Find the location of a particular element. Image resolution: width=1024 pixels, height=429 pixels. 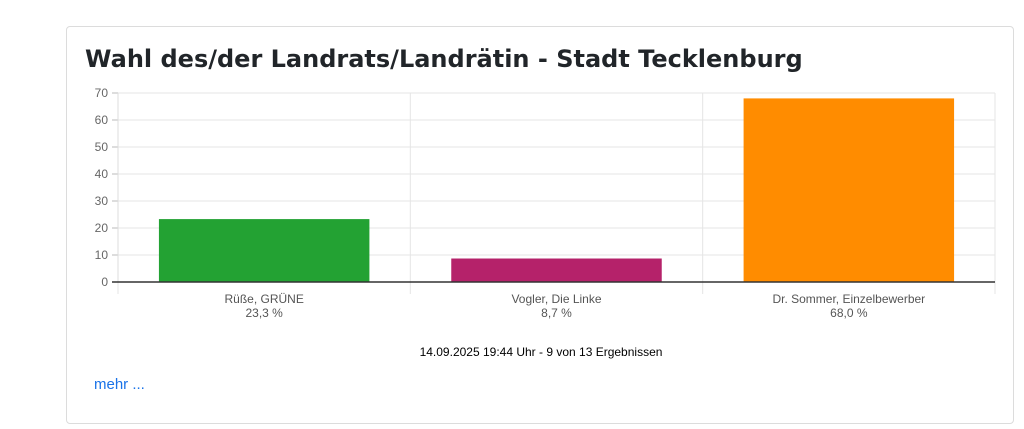

category-label: Vogler, Die Linke is located at coordinates (556, 299).